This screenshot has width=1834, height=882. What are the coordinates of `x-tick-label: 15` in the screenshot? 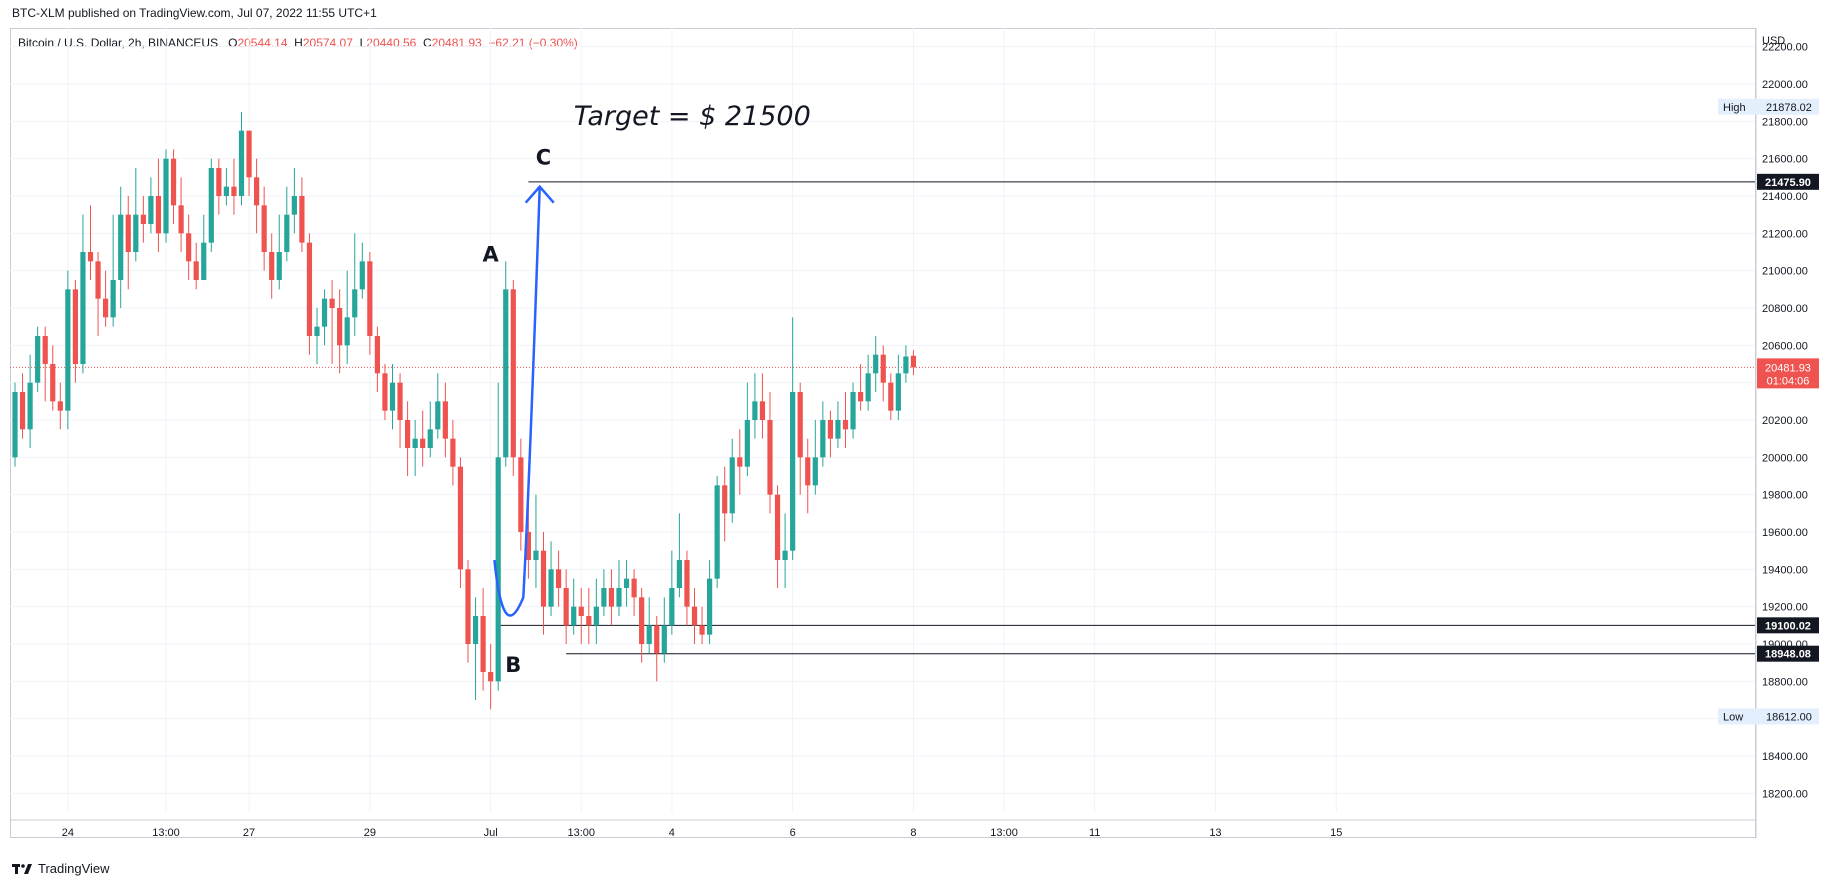 It's located at (1336, 833).